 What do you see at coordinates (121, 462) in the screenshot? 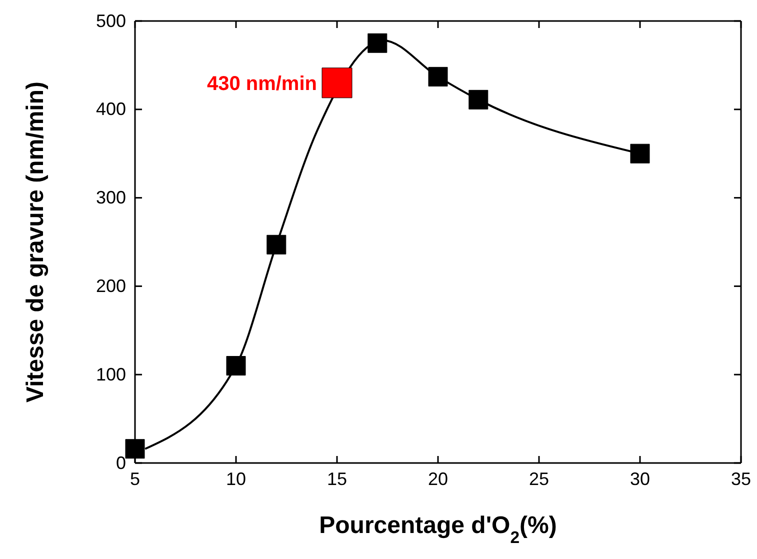
I see `y-tick-label: 0` at bounding box center [121, 462].